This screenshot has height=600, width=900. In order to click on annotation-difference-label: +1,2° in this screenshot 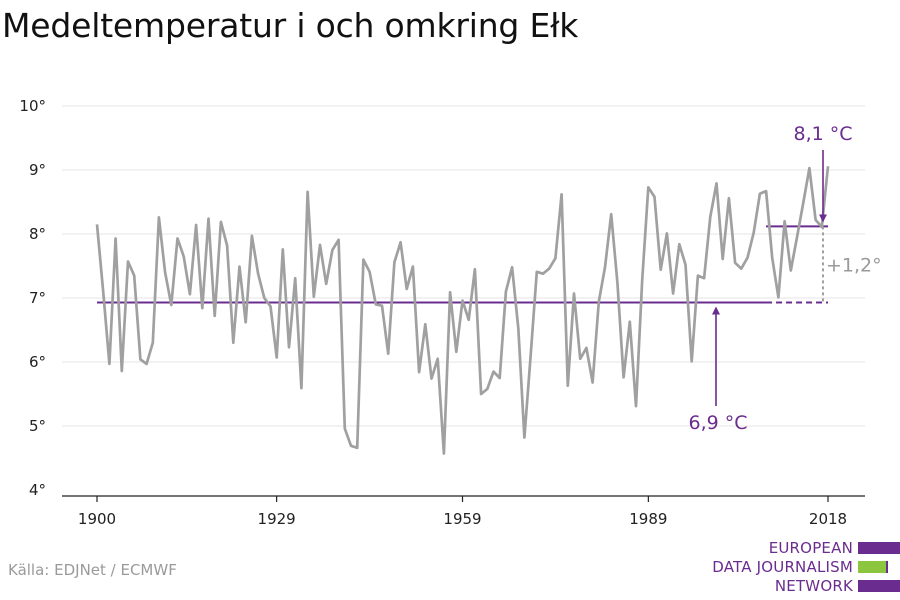, I will do `click(854, 265)`.